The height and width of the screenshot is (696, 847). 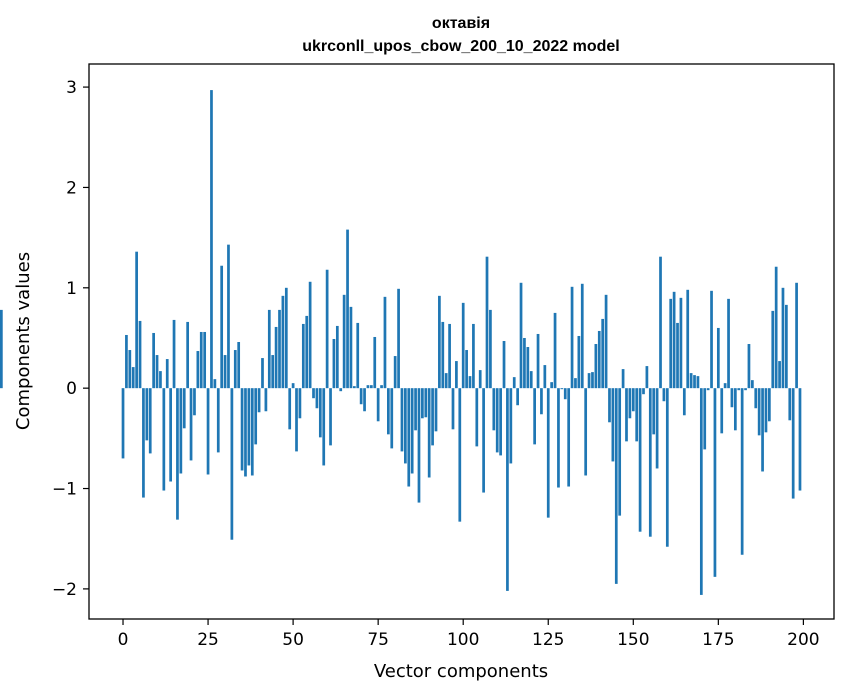 I want to click on x-tick-label: 75, so click(x=378, y=640).